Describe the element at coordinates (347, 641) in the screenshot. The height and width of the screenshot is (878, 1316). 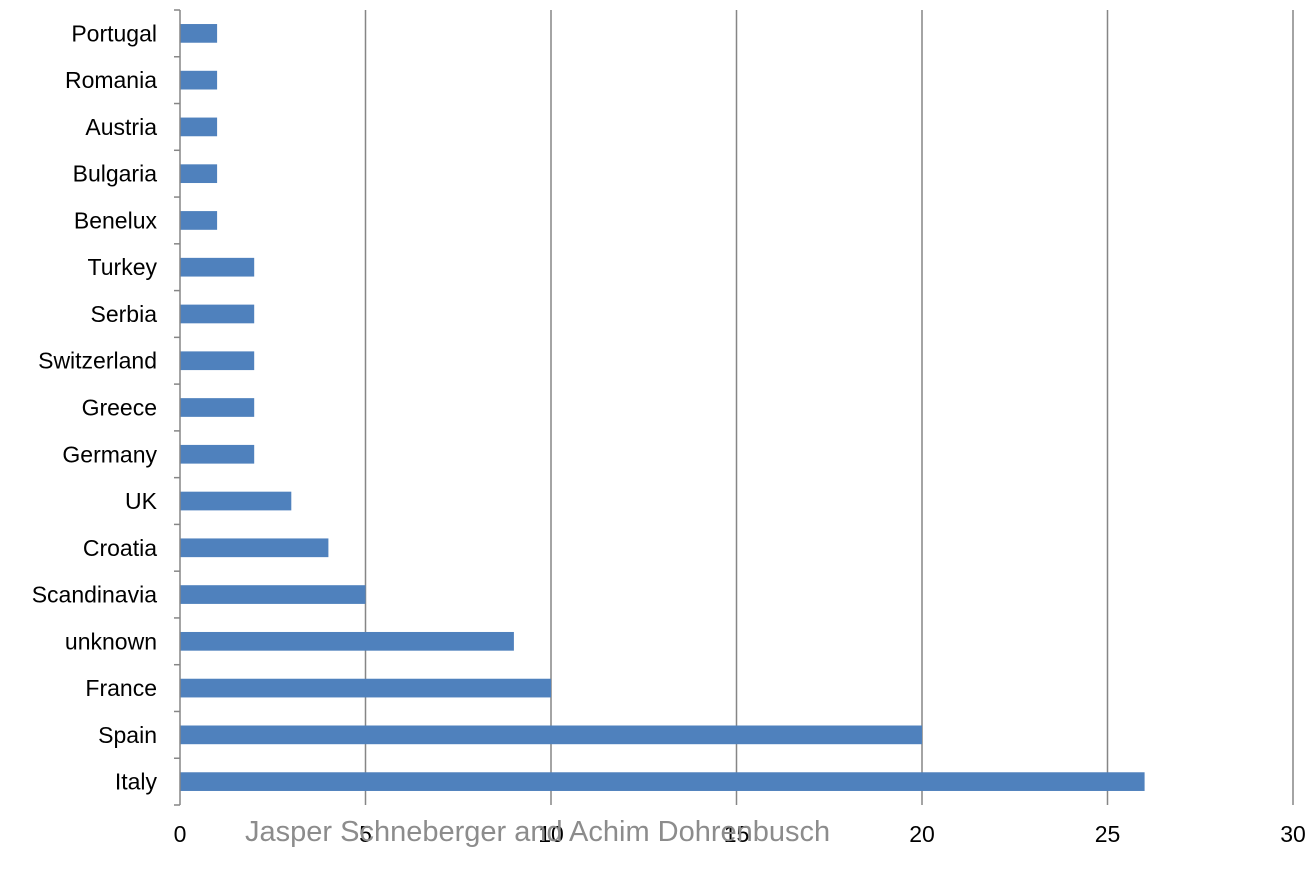
I see `bar-unknown` at that location.